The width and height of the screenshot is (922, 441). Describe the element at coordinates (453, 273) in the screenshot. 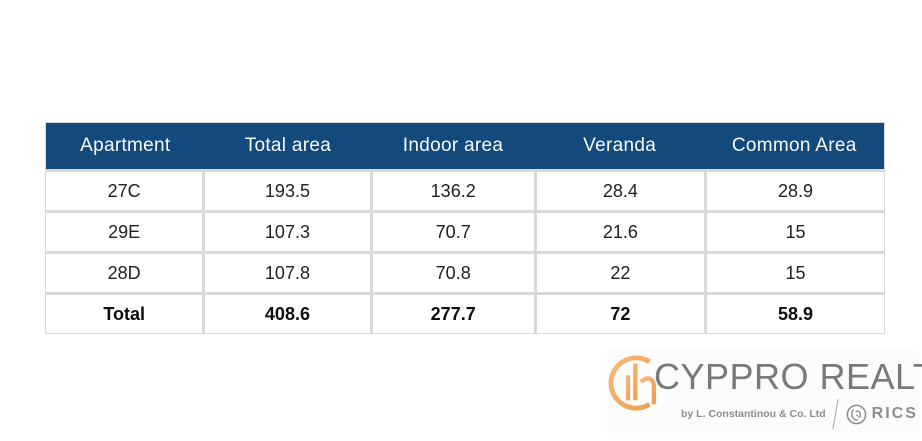

I see `table-cell: 70.8` at that location.